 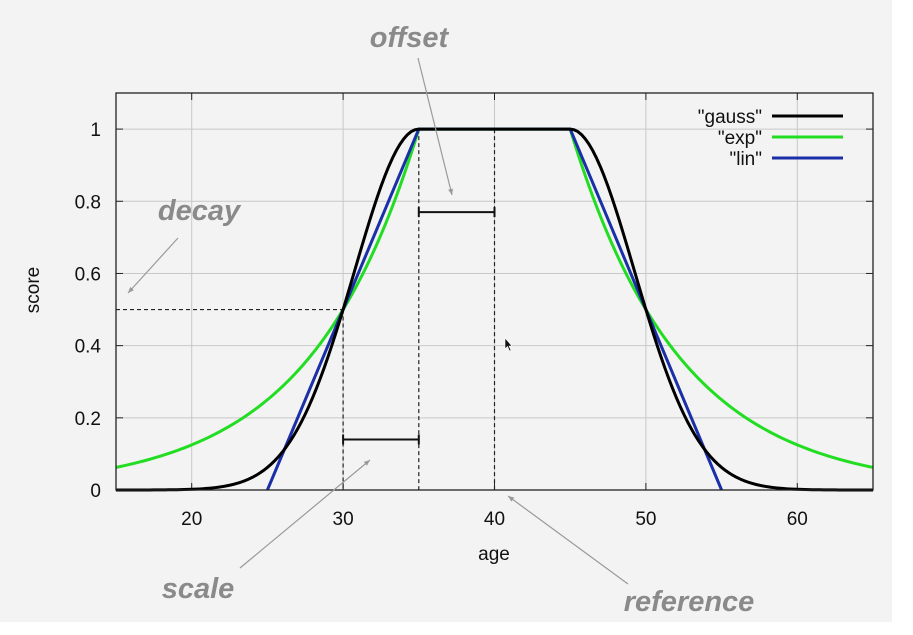 What do you see at coordinates (746, 159) in the screenshot?
I see `legend-label: "lin"` at bounding box center [746, 159].